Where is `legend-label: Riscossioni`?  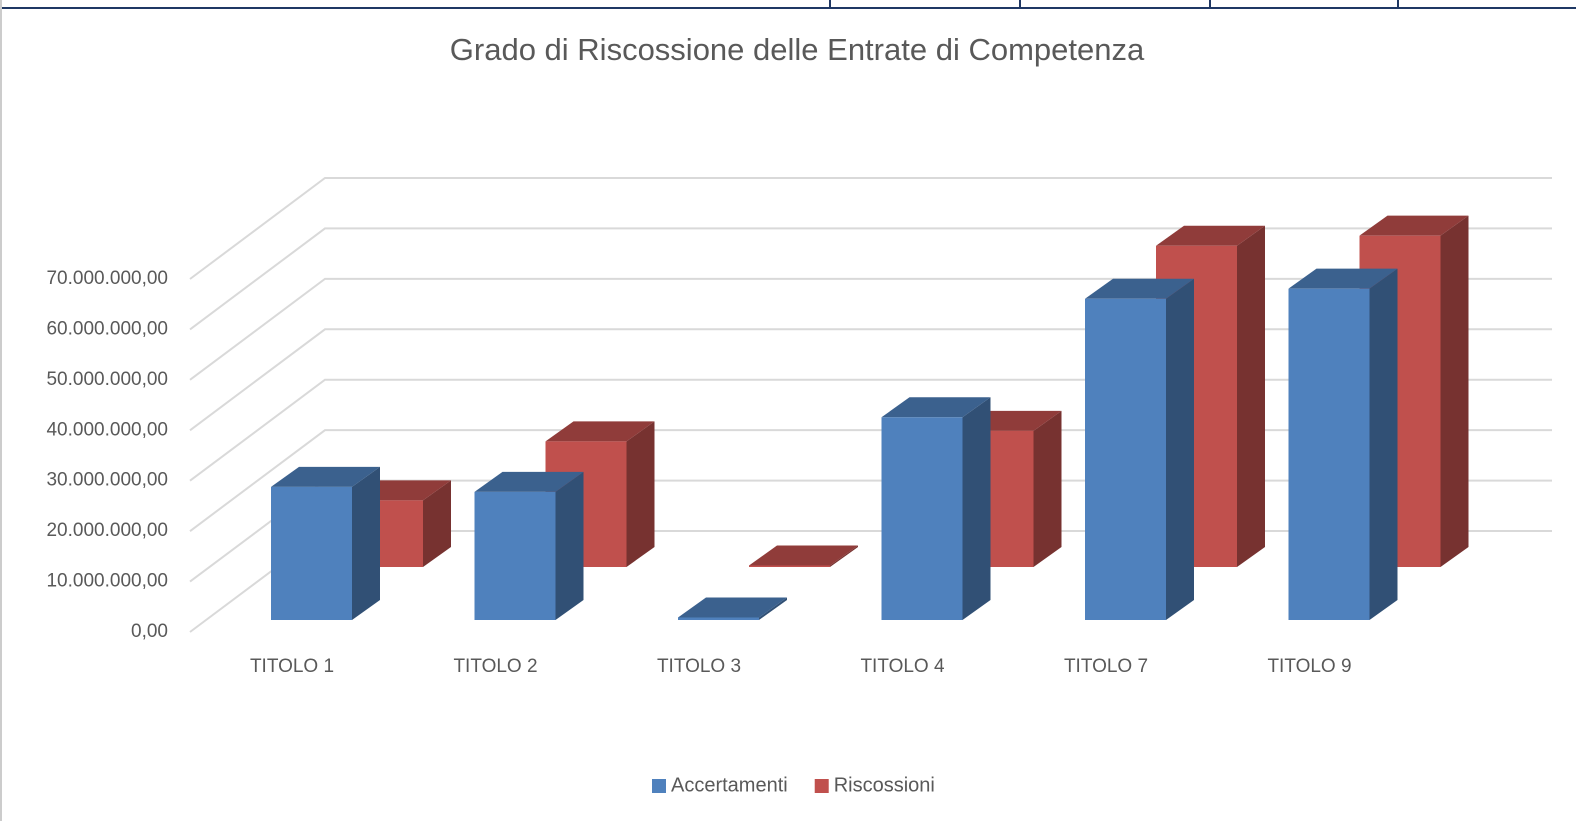
legend-label: Riscossioni is located at coordinates (884, 785).